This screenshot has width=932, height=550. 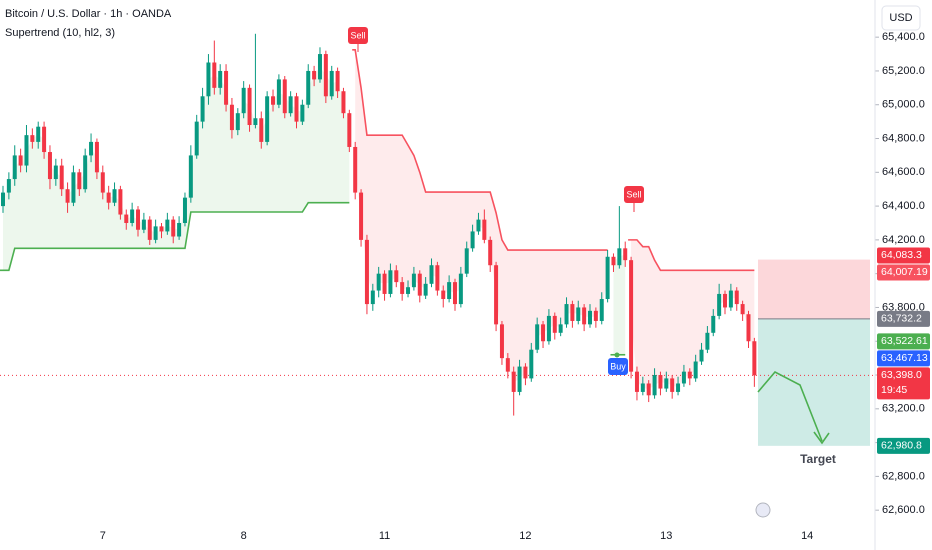 What do you see at coordinates (901, 18) in the screenshot?
I see `currency-box` at bounding box center [901, 18].